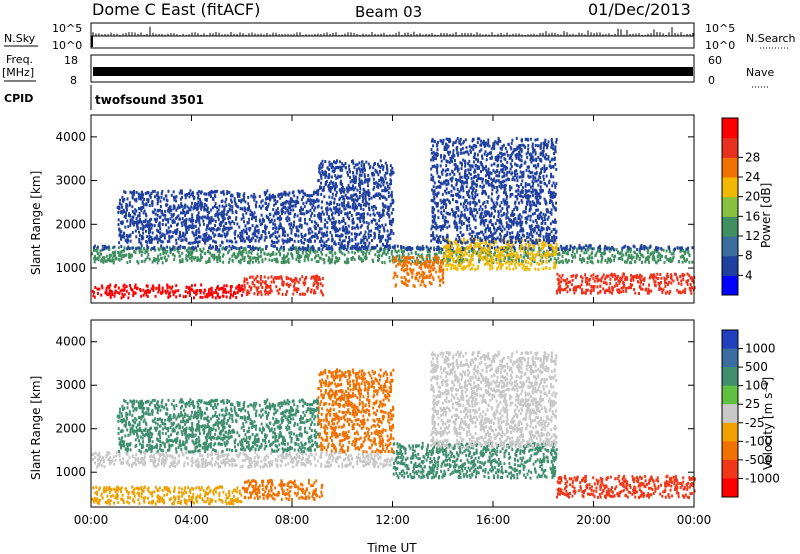 Image resolution: width=800 pixels, height=554 pixels. What do you see at coordinates (71, 60) in the screenshot?
I see `freq-tick-top: 18` at bounding box center [71, 60].